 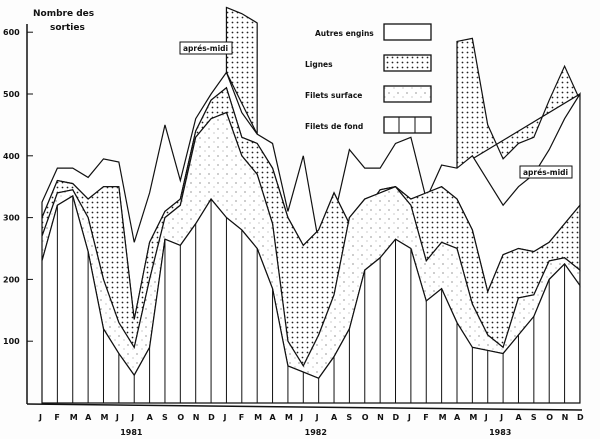 What do you see at coordinates (334, 126) in the screenshot?
I see `legend-label: Filets de fond` at bounding box center [334, 126].